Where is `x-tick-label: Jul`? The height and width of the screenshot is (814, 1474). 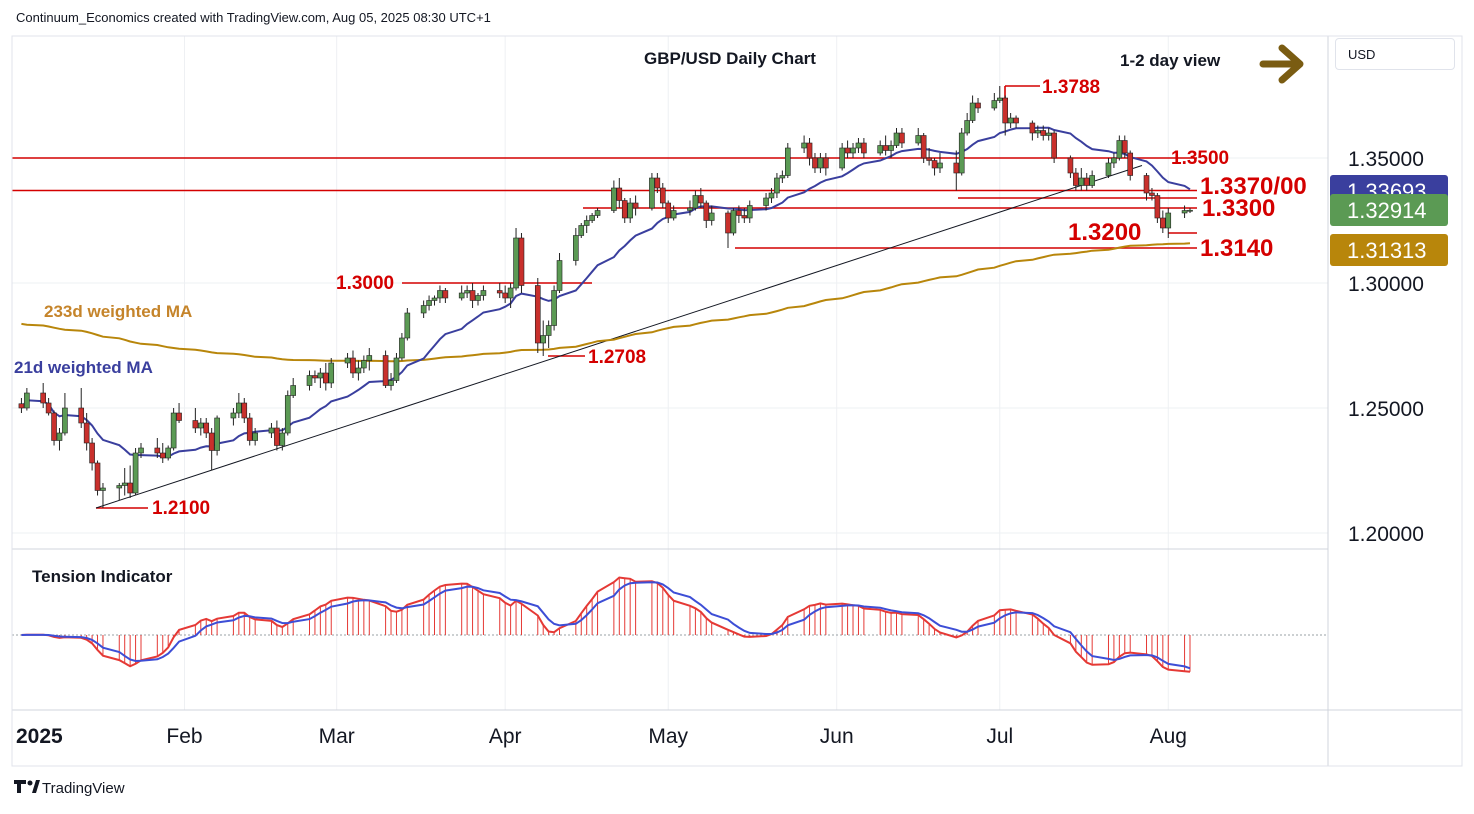 x-tick-label: Jul is located at coordinates (999, 736).